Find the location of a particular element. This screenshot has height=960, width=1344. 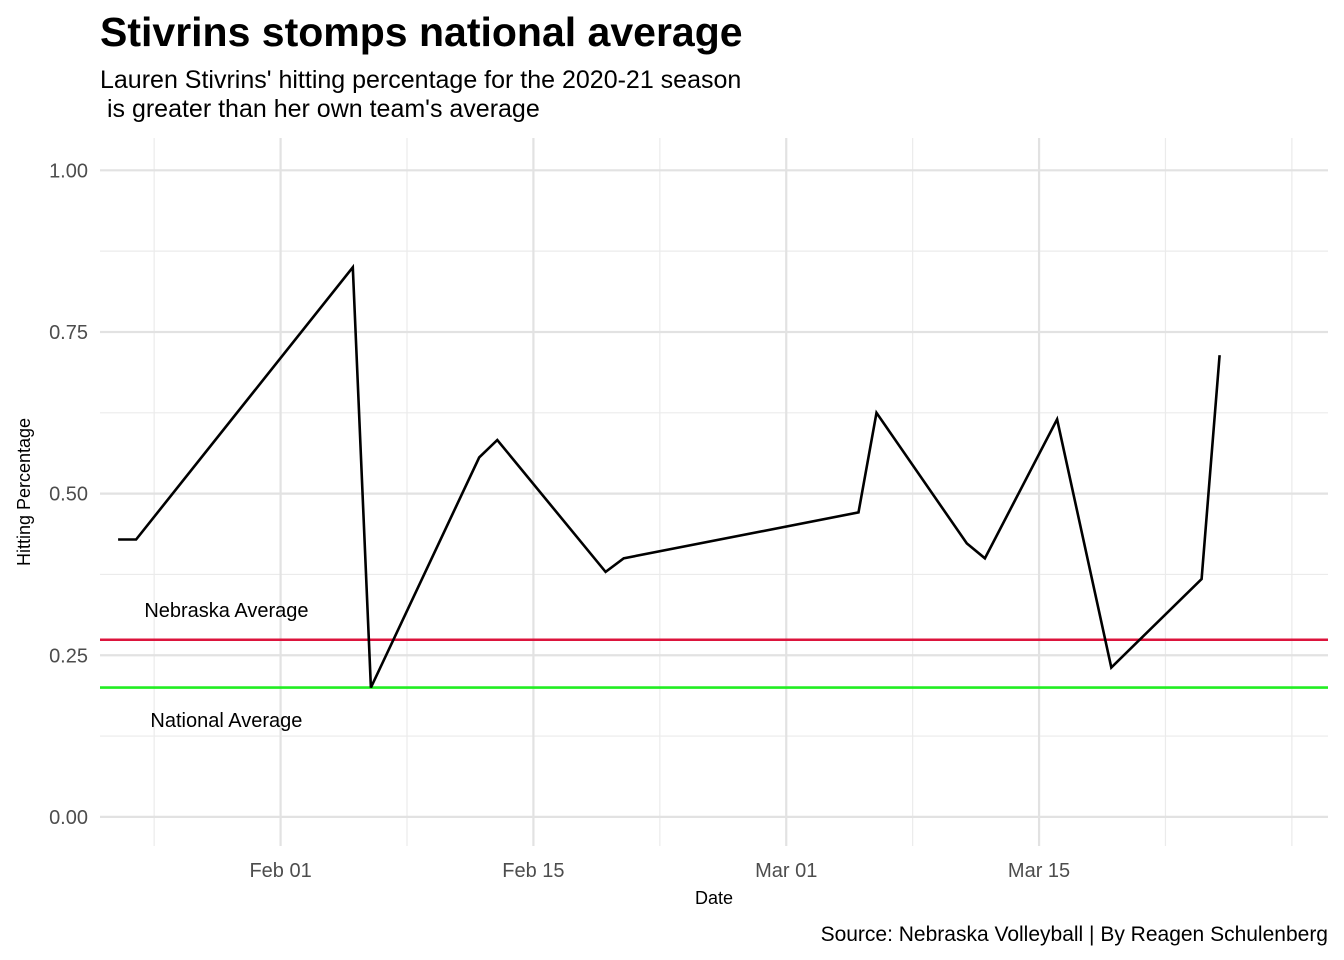

chart-title: Stivrins stomps national average is located at coordinates (421, 32).